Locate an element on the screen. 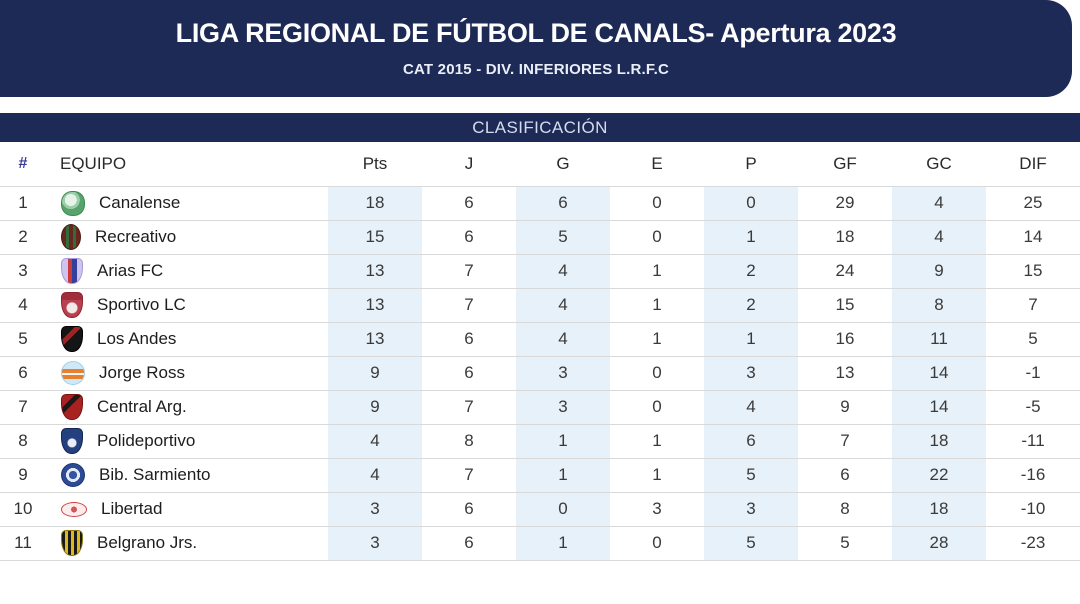 Image resolution: width=1080 pixels, height=604 pixels. team-name: Canalense is located at coordinates (140, 202).